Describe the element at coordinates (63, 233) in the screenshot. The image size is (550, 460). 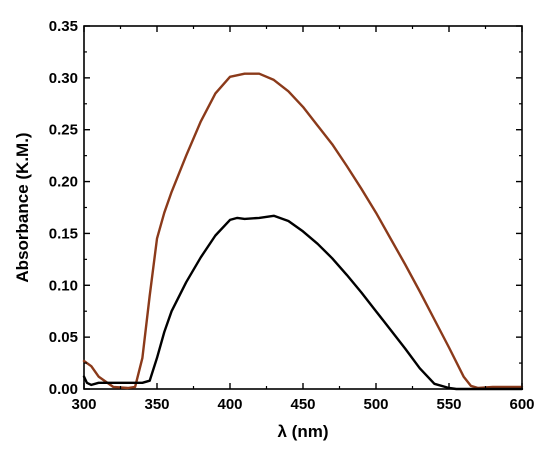
I see `y-tick-label: 0.15` at that location.